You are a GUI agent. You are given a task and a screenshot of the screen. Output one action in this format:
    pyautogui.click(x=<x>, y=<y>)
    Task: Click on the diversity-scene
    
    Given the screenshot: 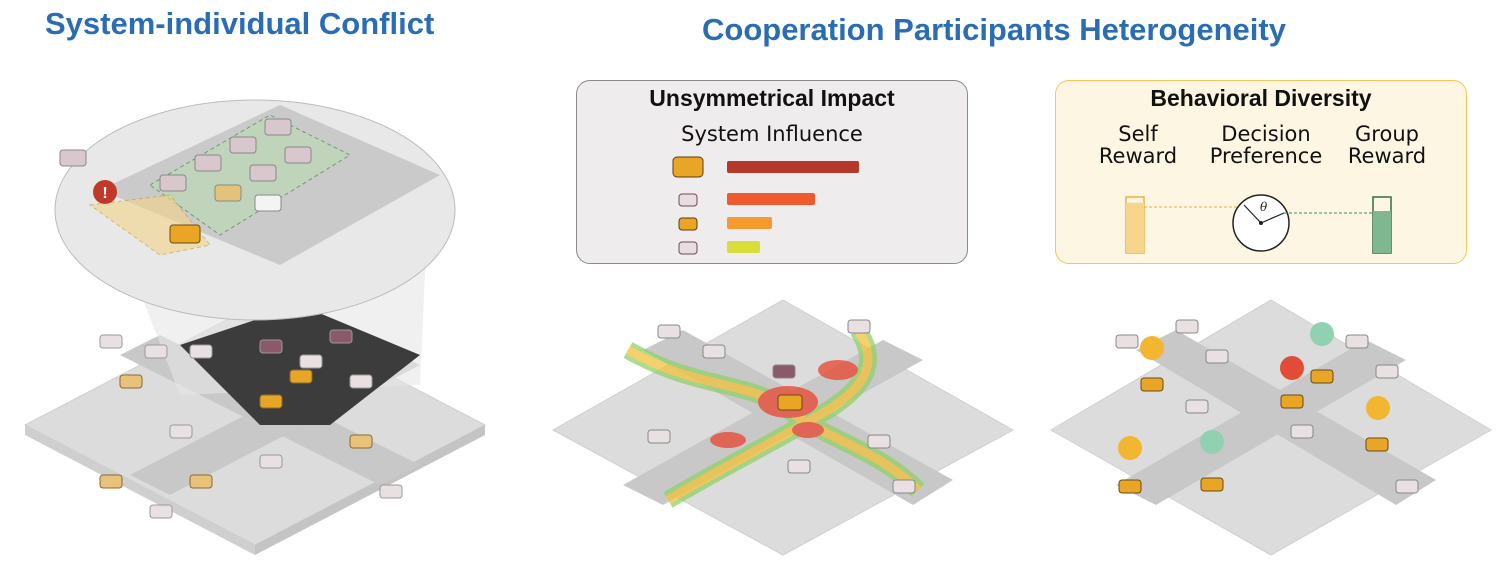 What is the action you would take?
    pyautogui.click(x=1271, y=427)
    